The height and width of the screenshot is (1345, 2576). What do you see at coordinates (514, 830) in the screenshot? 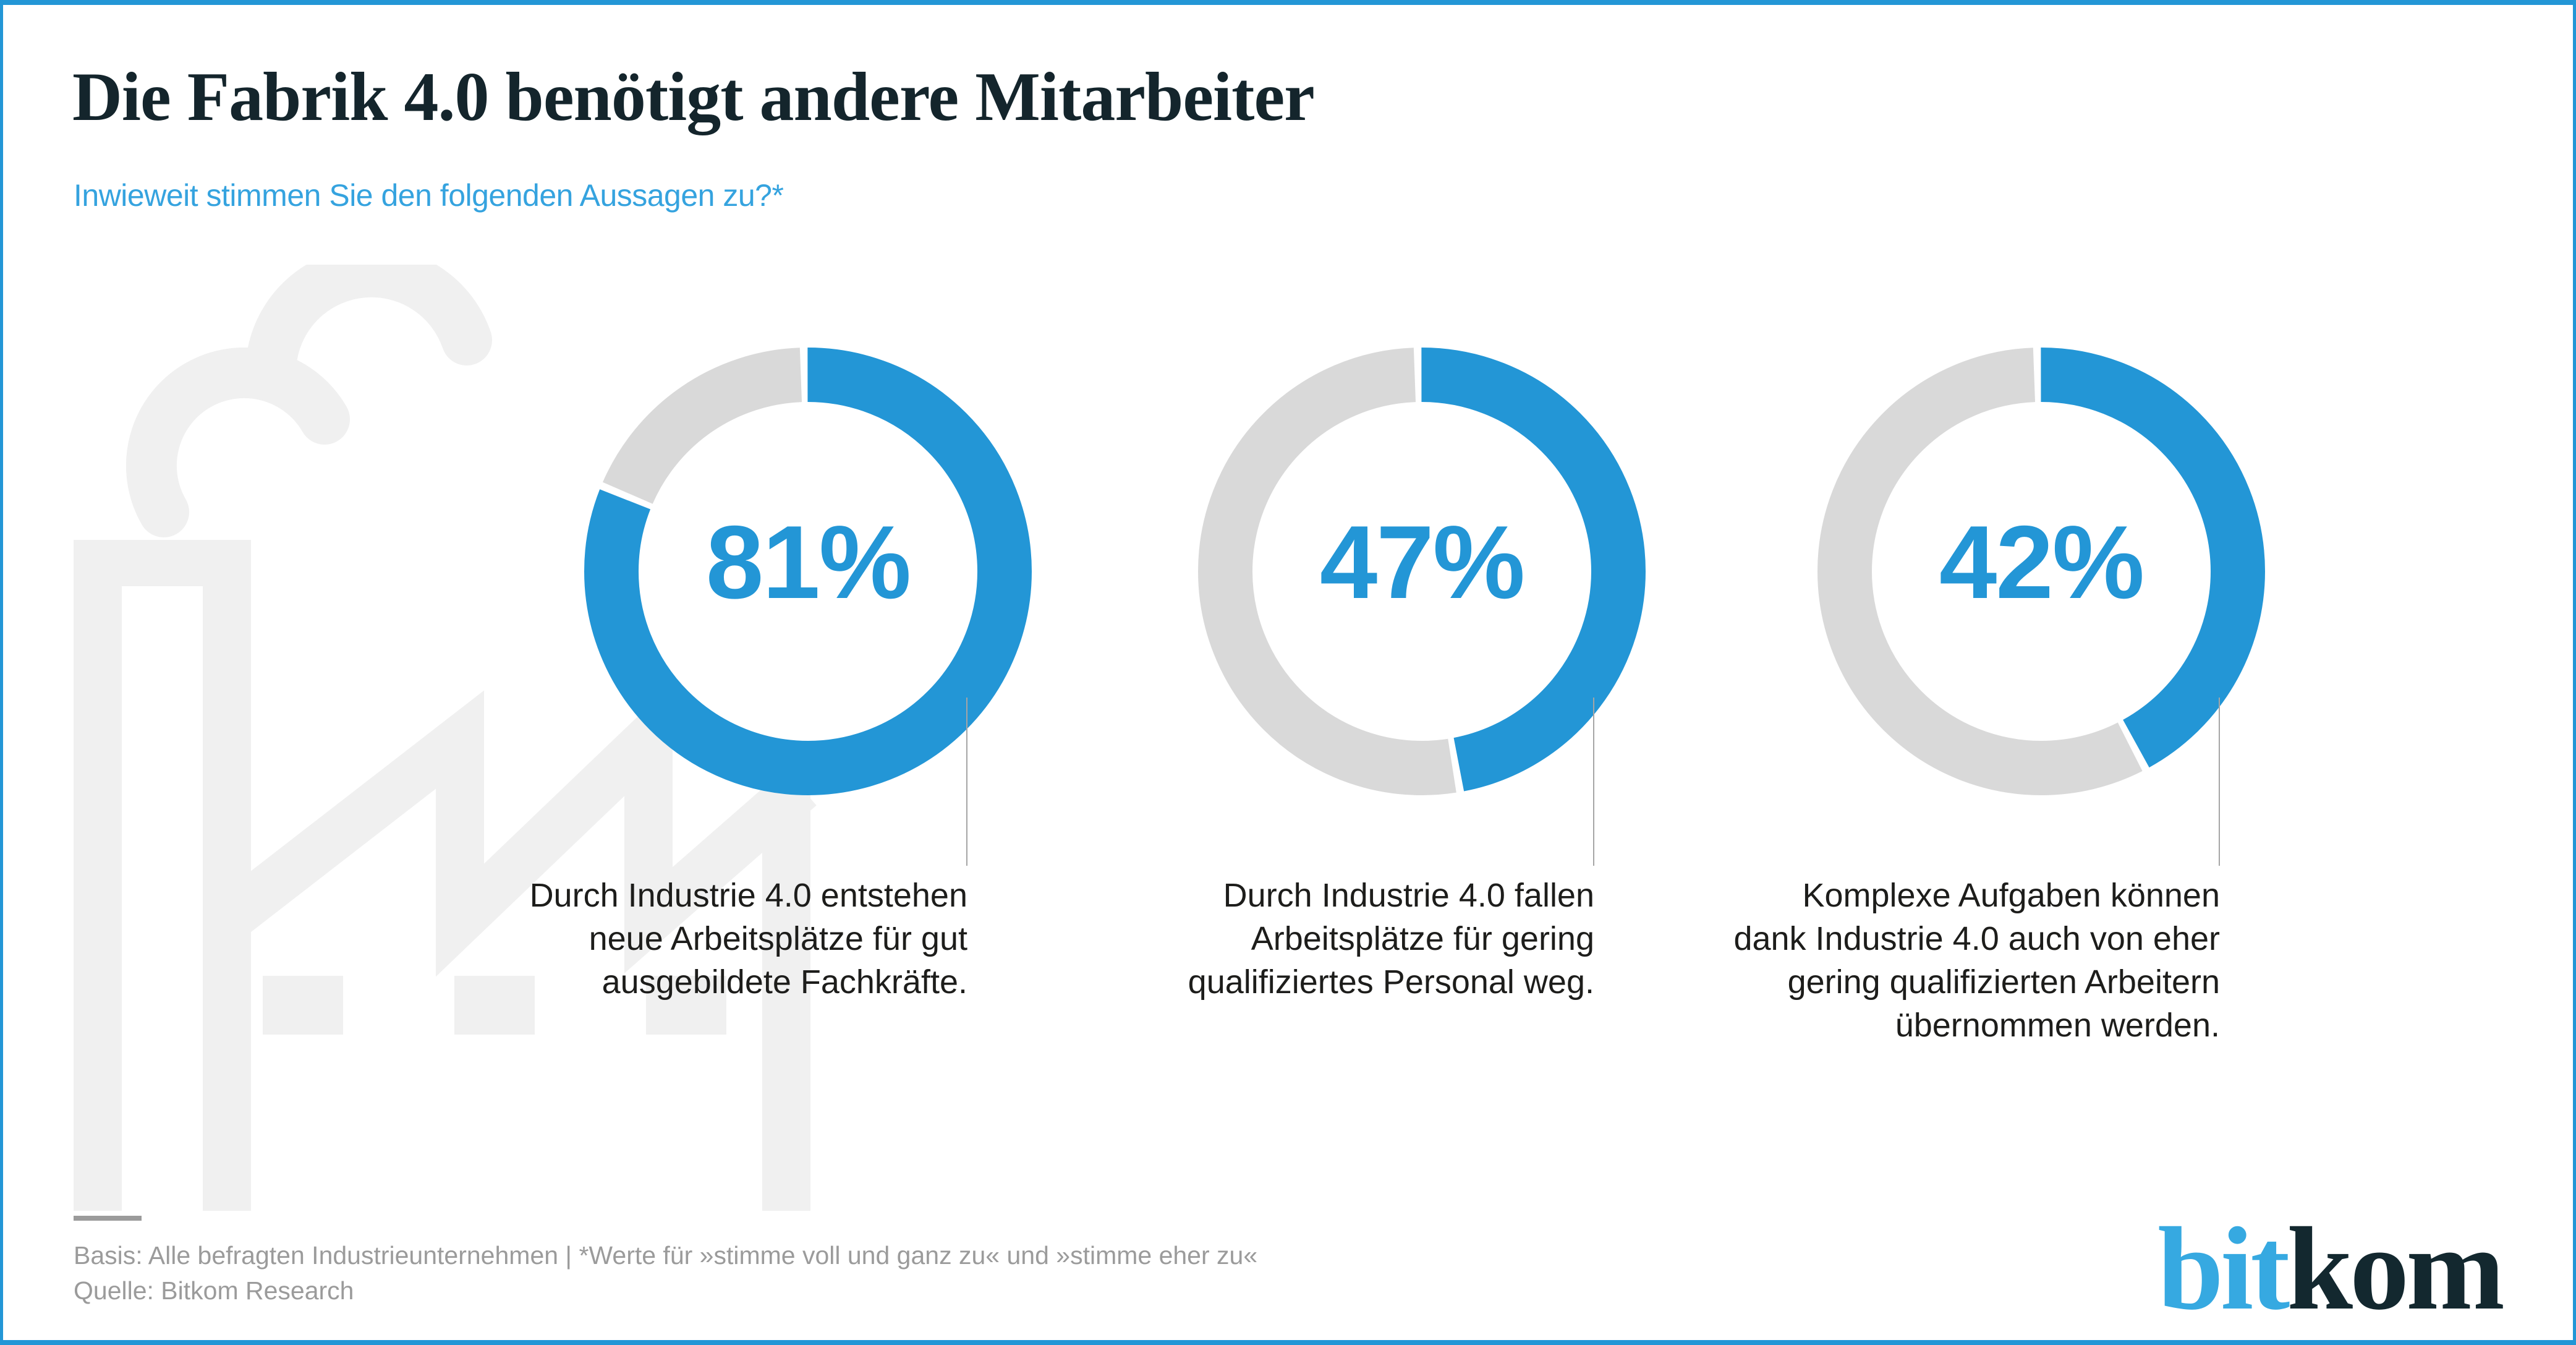
I see `sawtooth-roof` at bounding box center [514, 830].